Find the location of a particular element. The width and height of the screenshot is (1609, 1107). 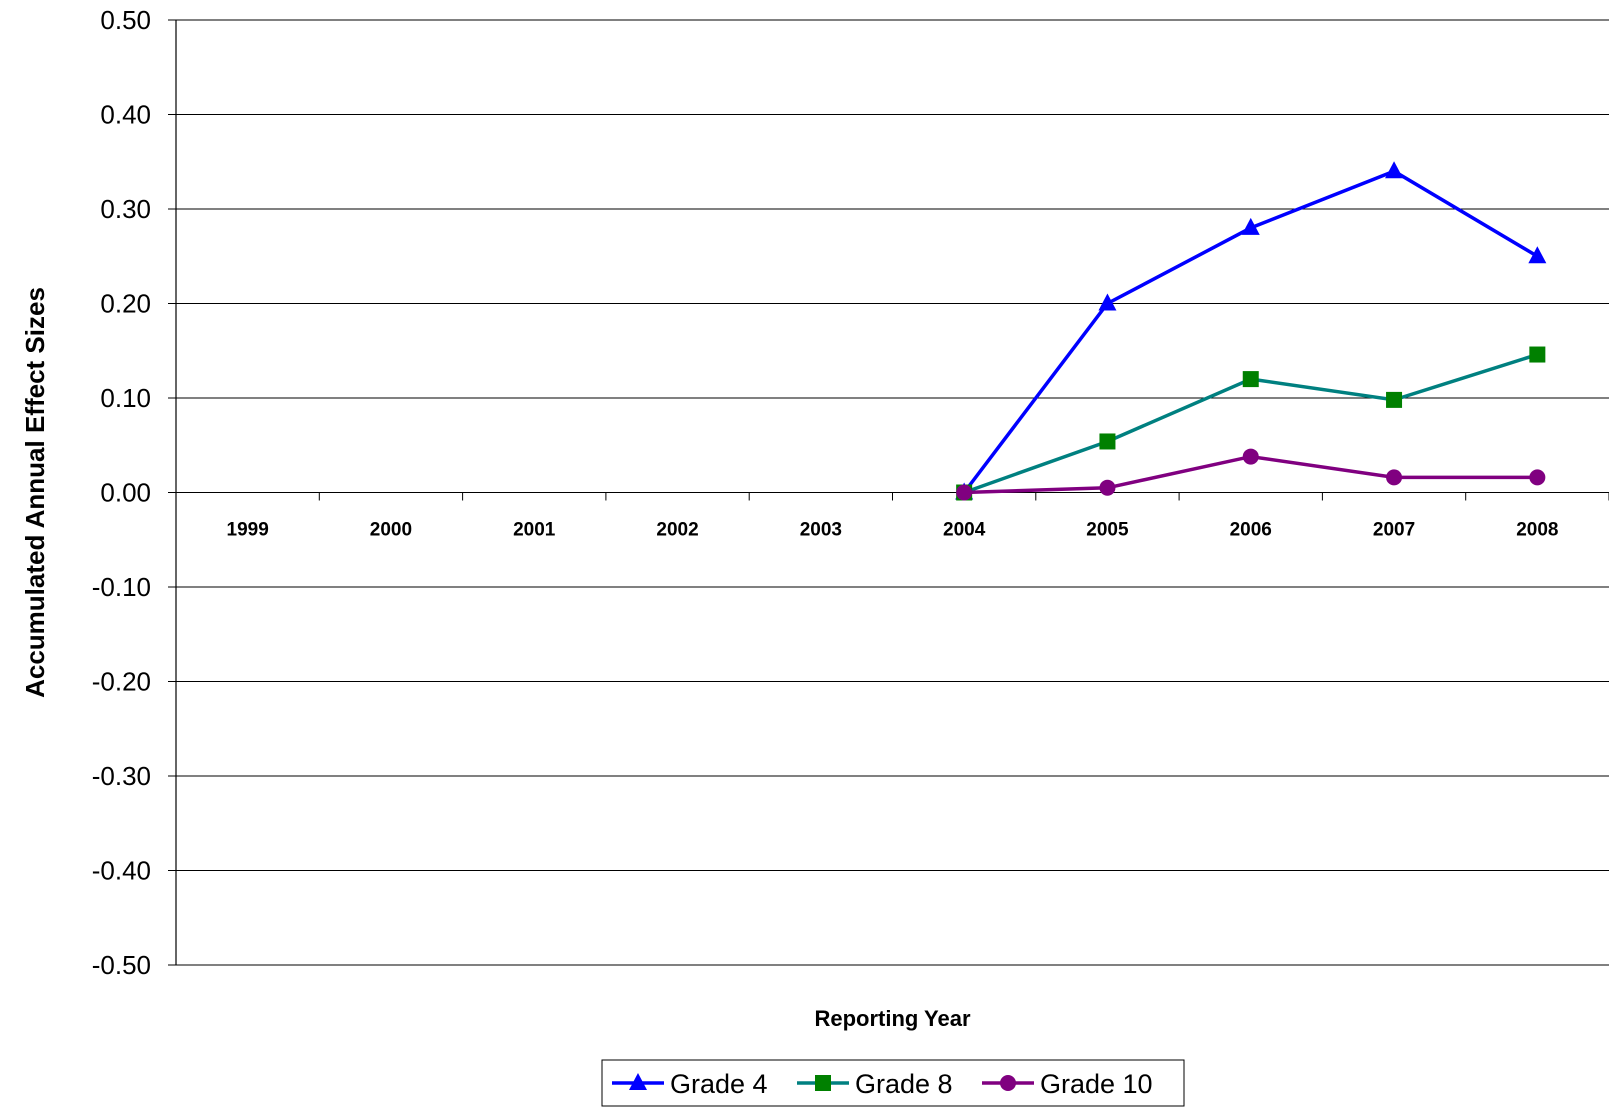

legend: Grade 4 Grade 8 Grade 10 is located at coordinates (893, 1083).